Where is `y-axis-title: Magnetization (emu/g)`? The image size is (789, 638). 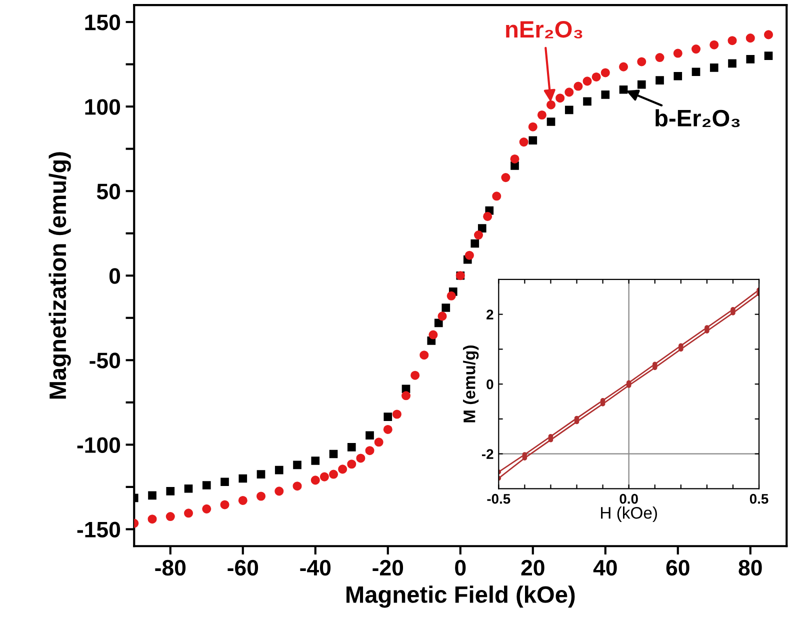
y-axis-title: Magnetization (emu/g) is located at coordinates (59, 275).